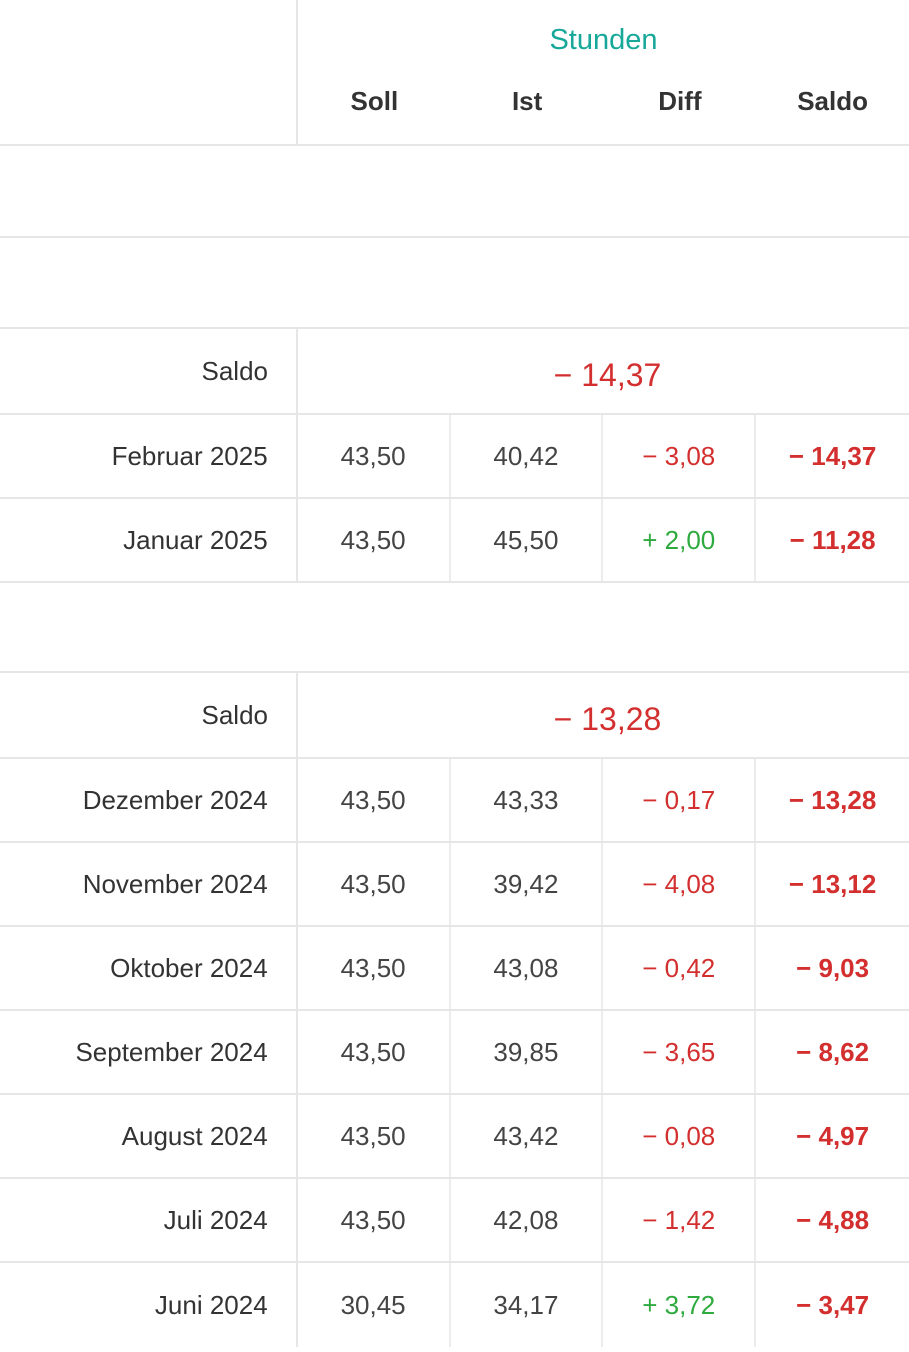  I want to click on table-row: Dezember 2024 43,50 43,33 − 0,17 − 13,28, so click(454, 801).